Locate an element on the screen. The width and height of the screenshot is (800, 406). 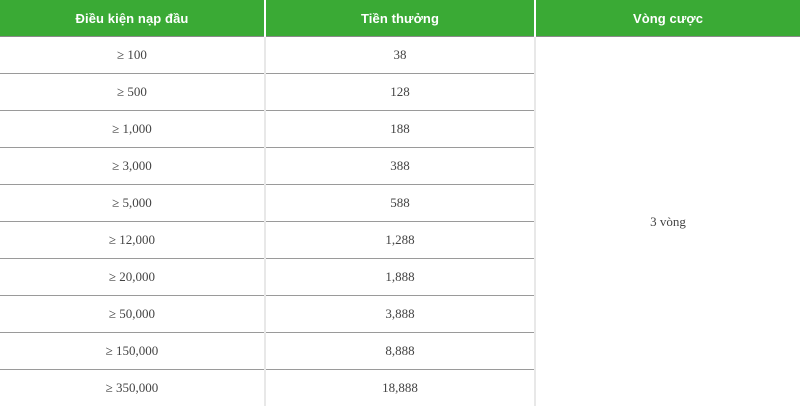
cell-deposit-condition: ≥ 350,000 is located at coordinates (132, 388).